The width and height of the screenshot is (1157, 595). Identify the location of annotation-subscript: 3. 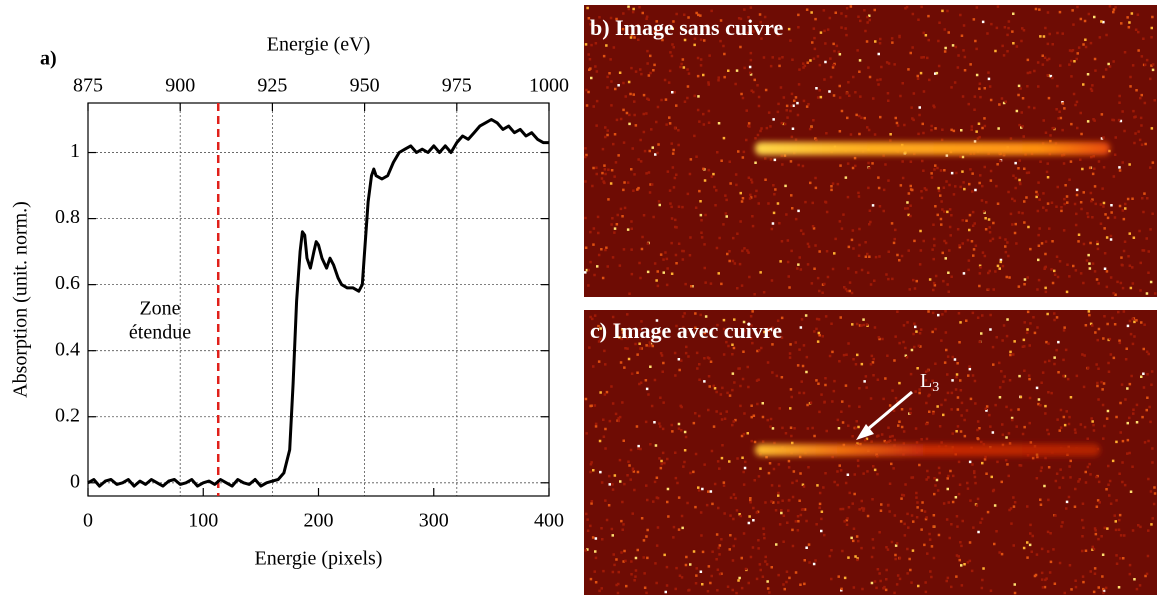
(935, 387).